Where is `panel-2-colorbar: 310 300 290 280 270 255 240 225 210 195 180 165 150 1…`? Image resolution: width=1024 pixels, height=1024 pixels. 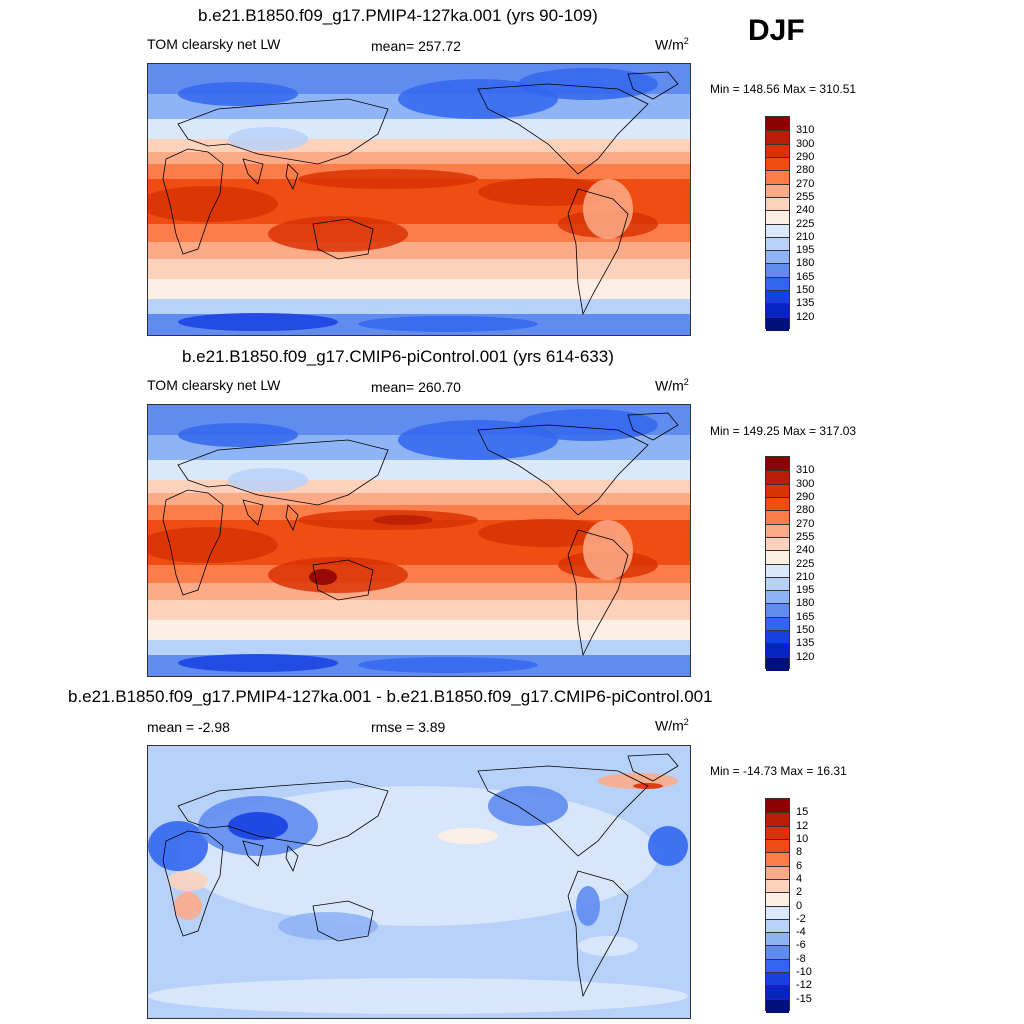 panel-2-colorbar: 310 300 290 280 270 255 240 225 210 195 180 165 150 1… is located at coordinates (789, 563).